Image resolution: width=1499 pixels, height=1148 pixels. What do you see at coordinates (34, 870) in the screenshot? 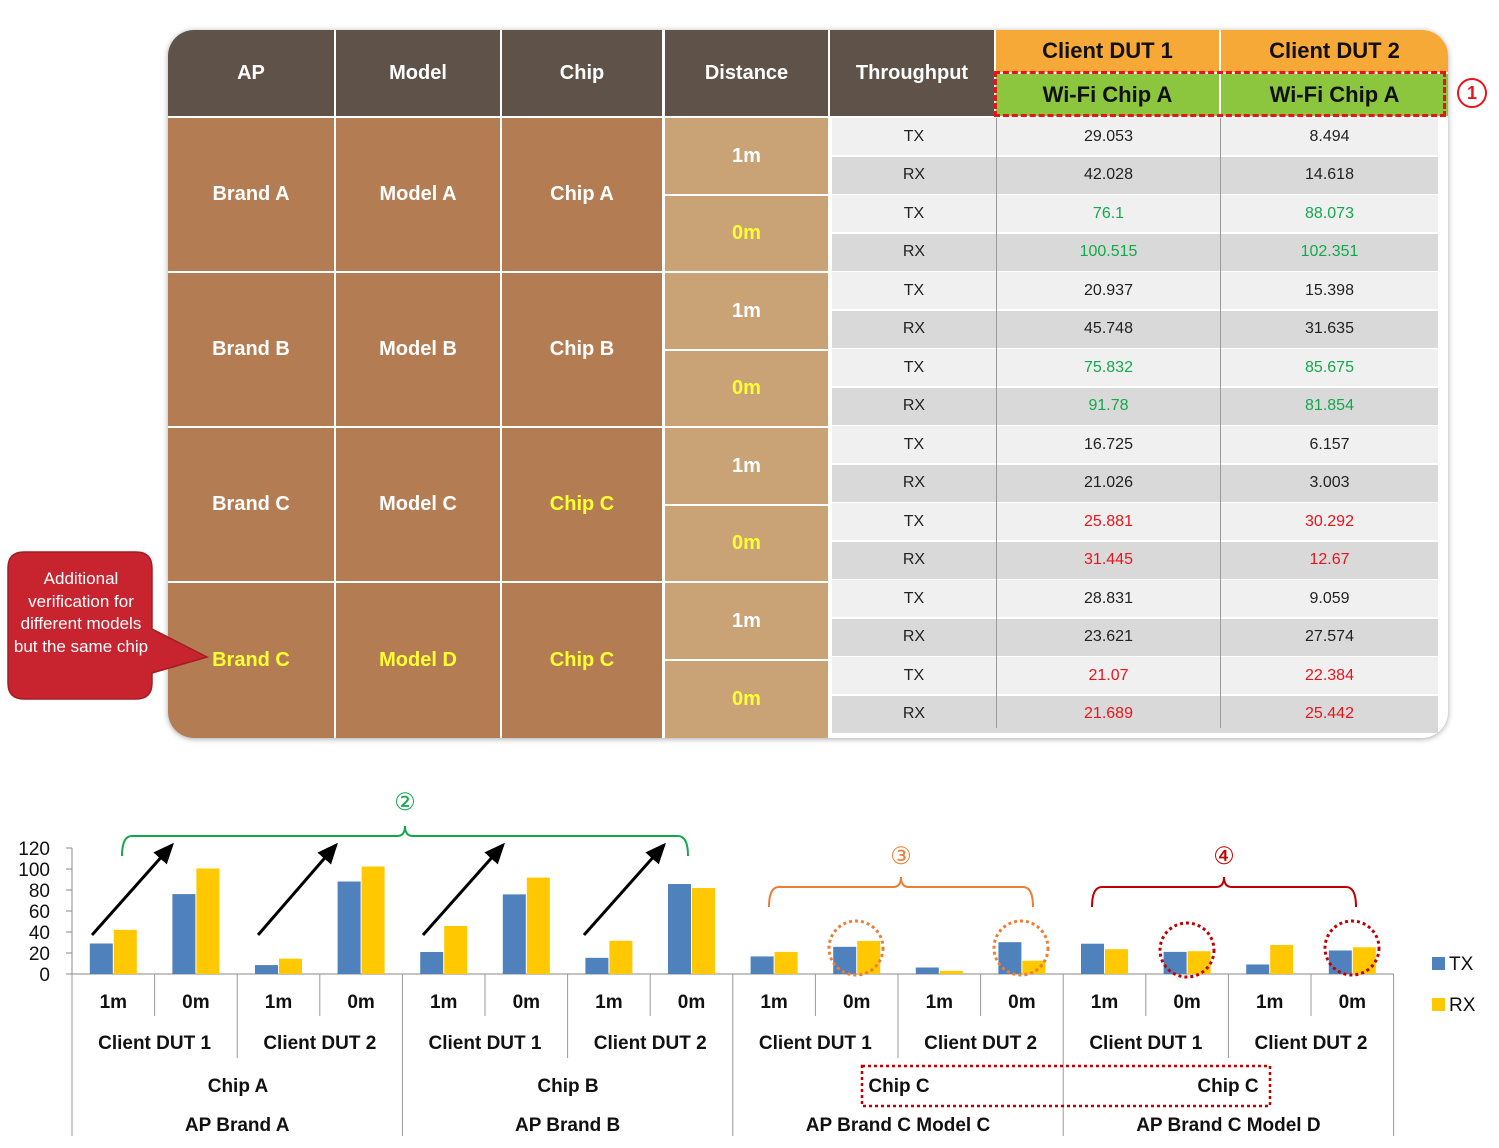
I see `y-tick-label: 100` at bounding box center [34, 870].